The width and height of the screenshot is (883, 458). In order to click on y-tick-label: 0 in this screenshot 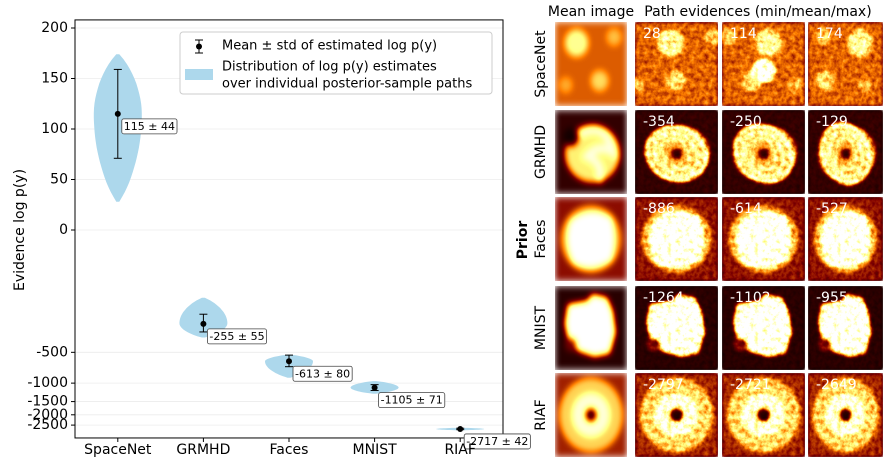, I will do `click(63, 230)`.